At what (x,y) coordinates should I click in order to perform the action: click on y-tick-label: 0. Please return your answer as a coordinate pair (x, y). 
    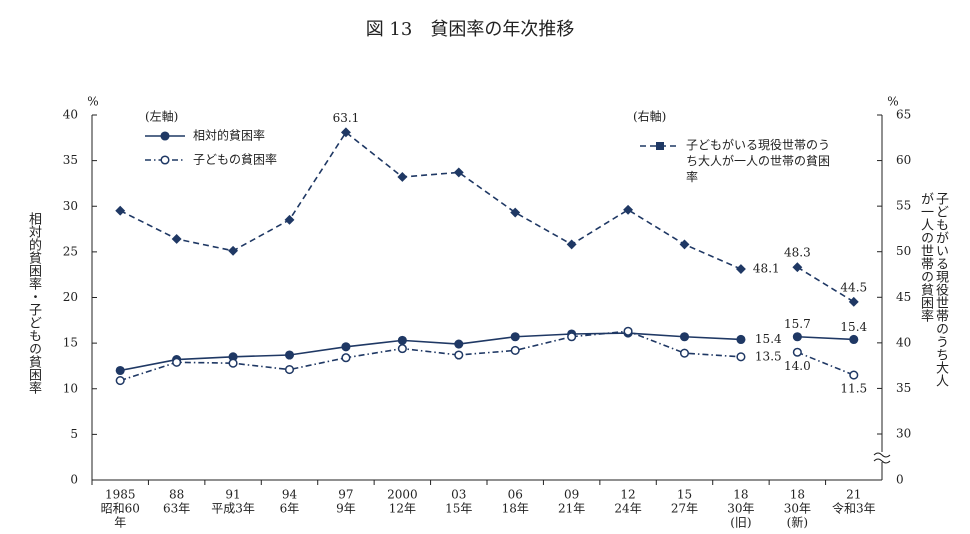
    Looking at the image, I should click on (74, 480).